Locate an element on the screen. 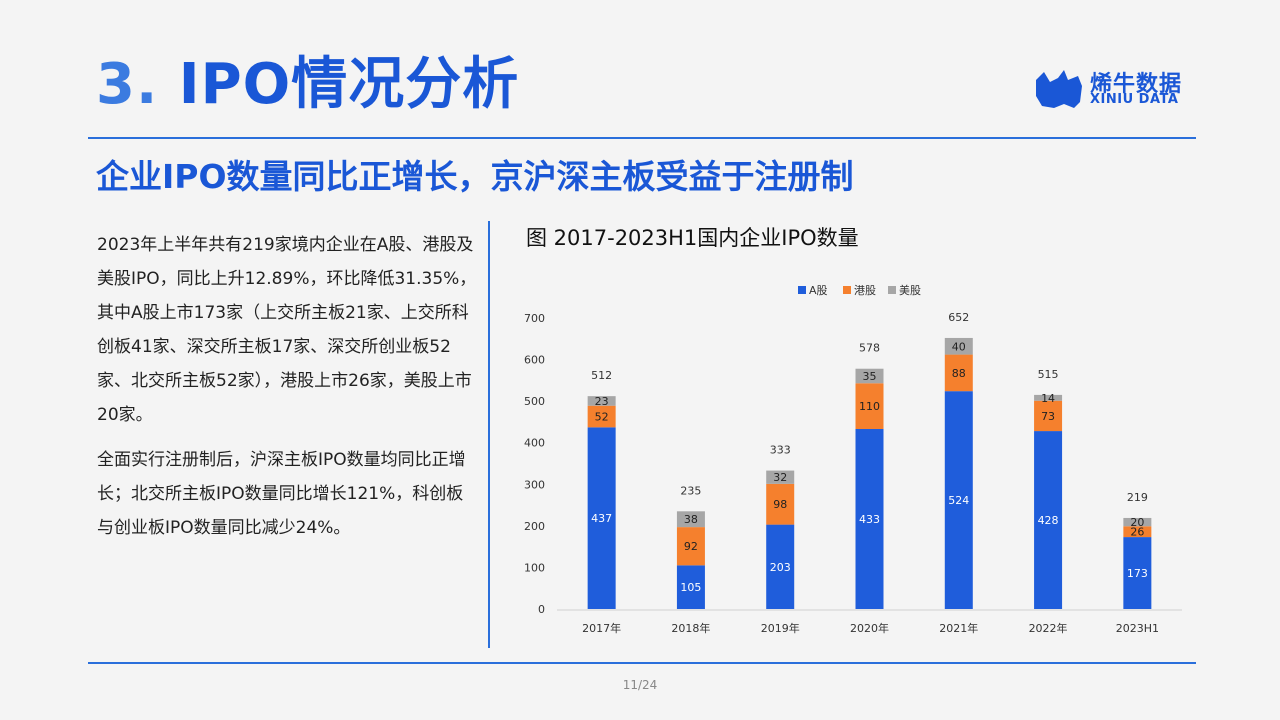  bar-value-label: 20 is located at coordinates (1137, 522).